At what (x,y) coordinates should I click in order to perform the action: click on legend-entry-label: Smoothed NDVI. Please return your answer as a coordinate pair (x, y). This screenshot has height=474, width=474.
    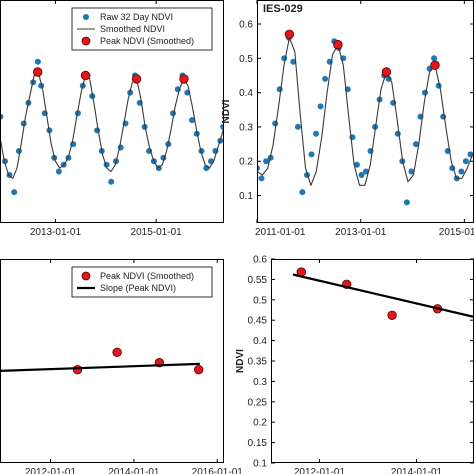
    Looking at the image, I should click on (132, 29).